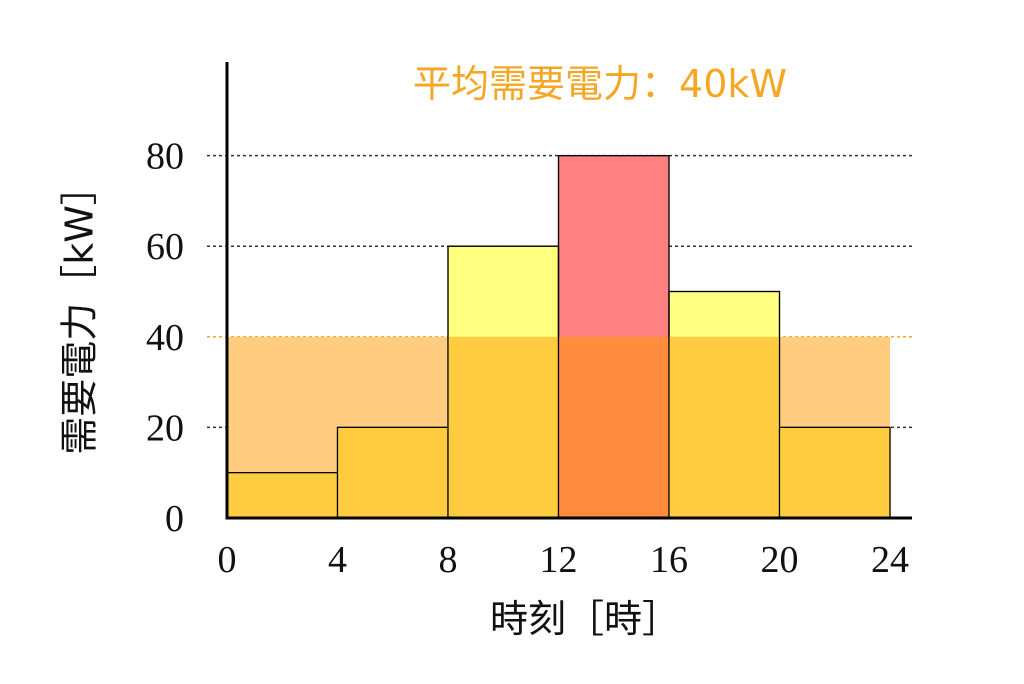 The width and height of the screenshot is (1024, 684). I want to click on y-tick-label-0: 0, so click(174, 519).